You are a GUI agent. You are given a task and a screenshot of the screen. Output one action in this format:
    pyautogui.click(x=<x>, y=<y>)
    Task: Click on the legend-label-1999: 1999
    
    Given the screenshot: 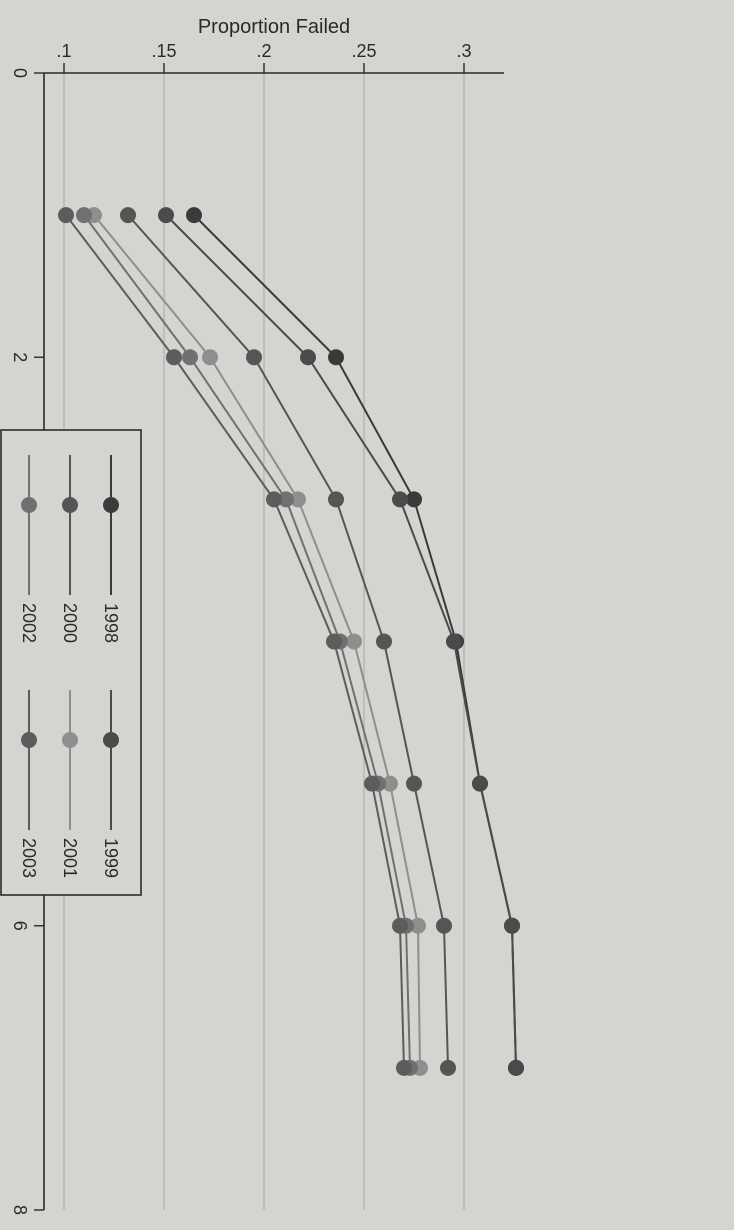 What is the action you would take?
    pyautogui.click(x=111, y=858)
    